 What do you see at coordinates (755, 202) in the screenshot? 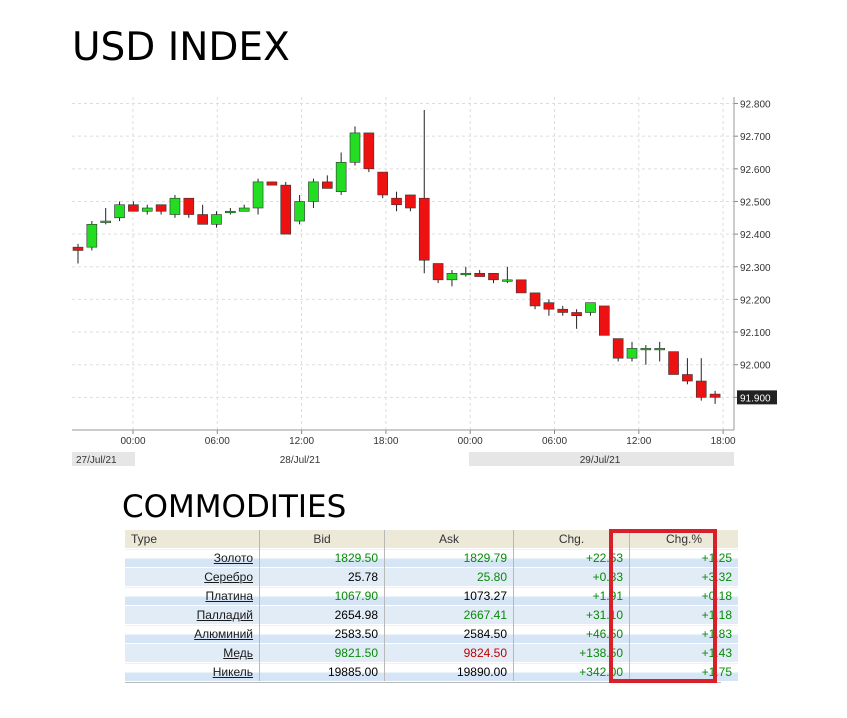
I see `y-tick-label: 92.500` at bounding box center [755, 202].